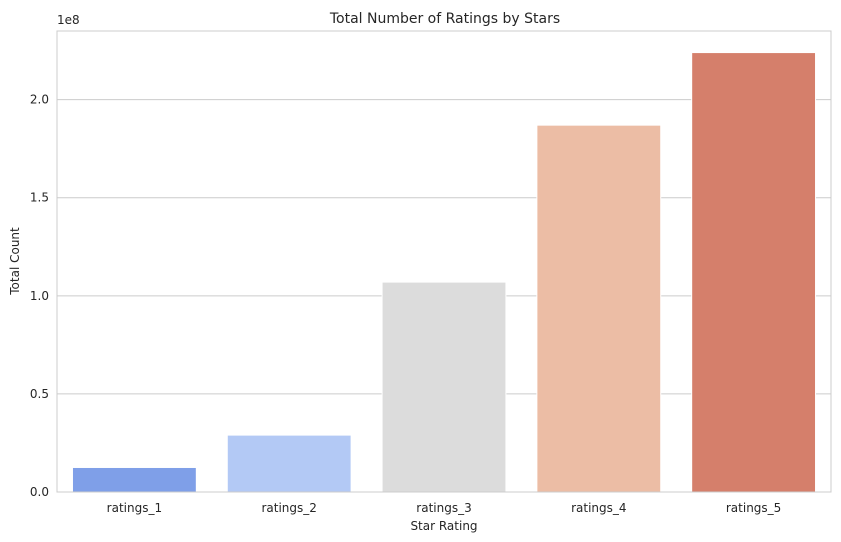  What do you see at coordinates (15, 261) in the screenshot?
I see `y-axis-label: Total Count` at bounding box center [15, 261].